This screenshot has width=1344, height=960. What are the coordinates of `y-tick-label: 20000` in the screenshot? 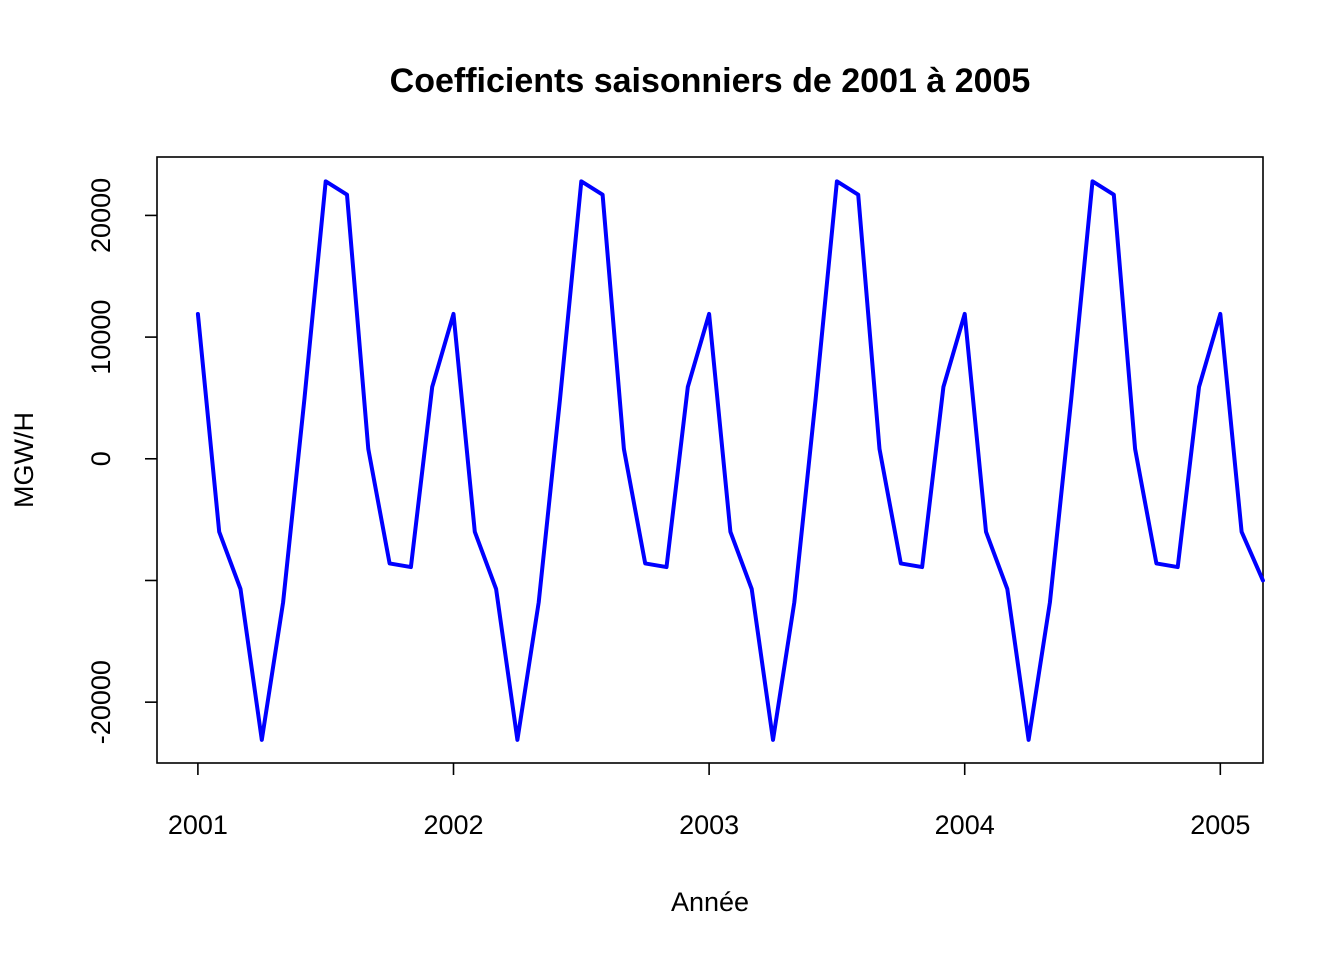 It's located at (101, 215).